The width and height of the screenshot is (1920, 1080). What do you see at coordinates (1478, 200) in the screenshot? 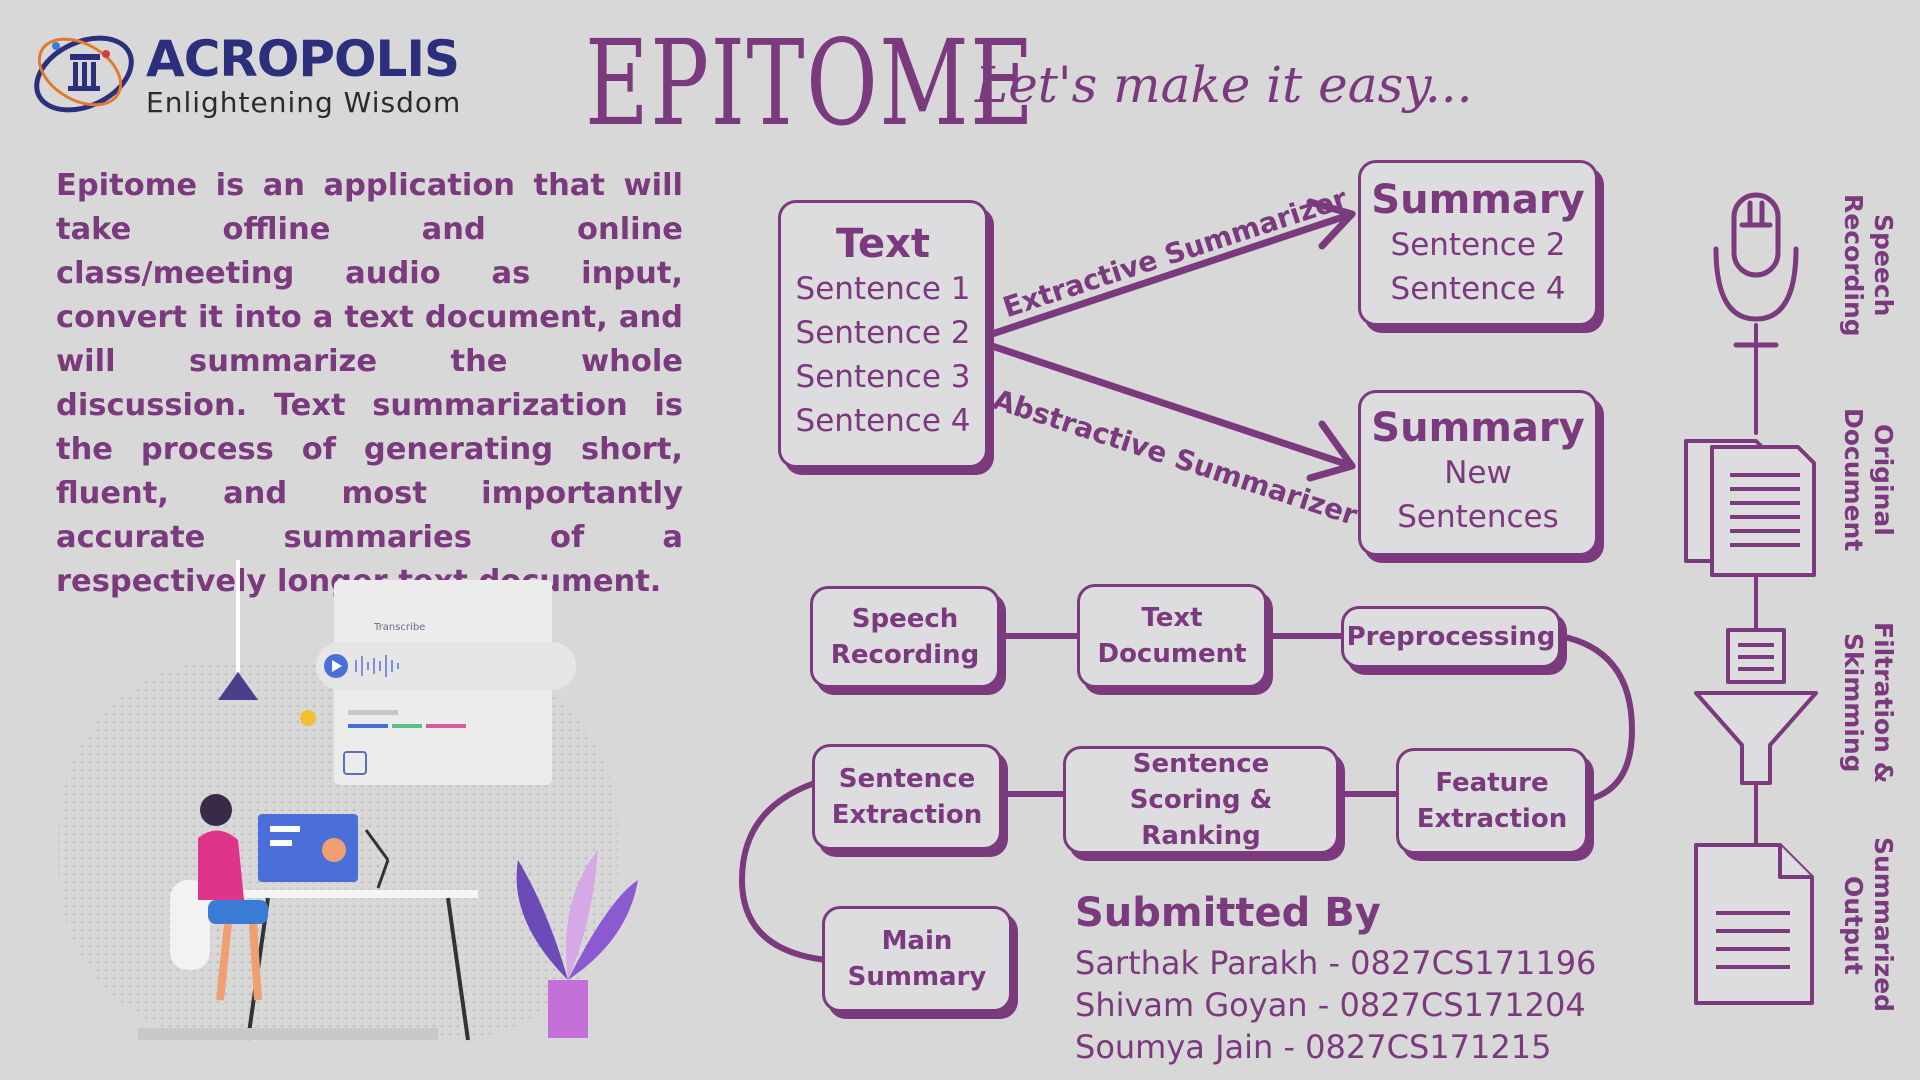
I see `extractive-summary-heading: Summary` at bounding box center [1478, 200].